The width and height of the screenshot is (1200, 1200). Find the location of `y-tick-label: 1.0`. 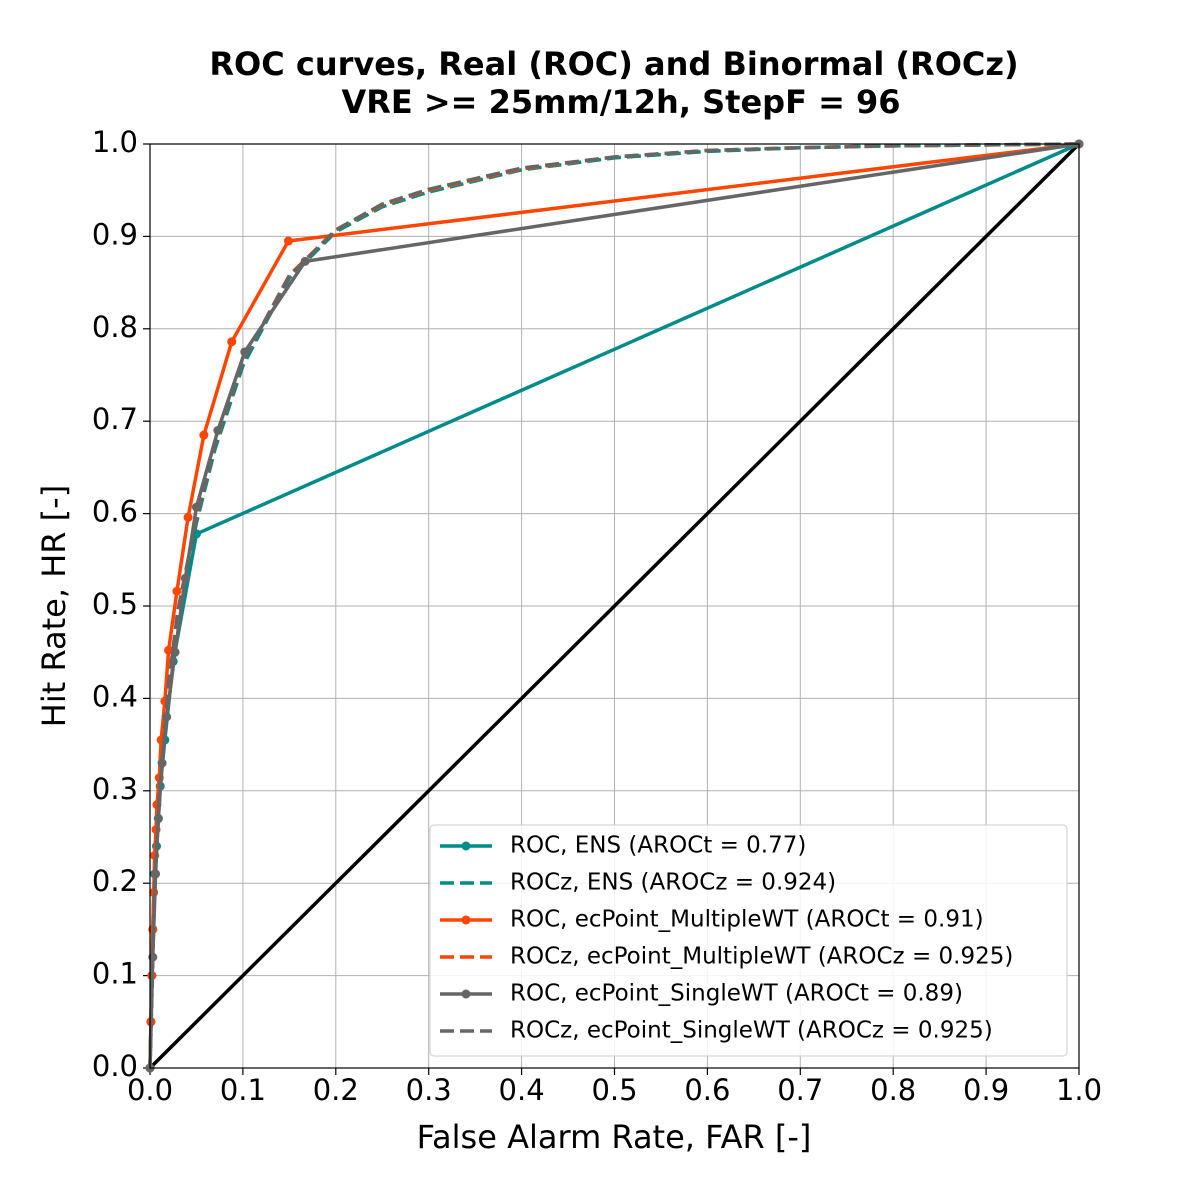

y-tick-label: 1.0 is located at coordinates (115, 142).